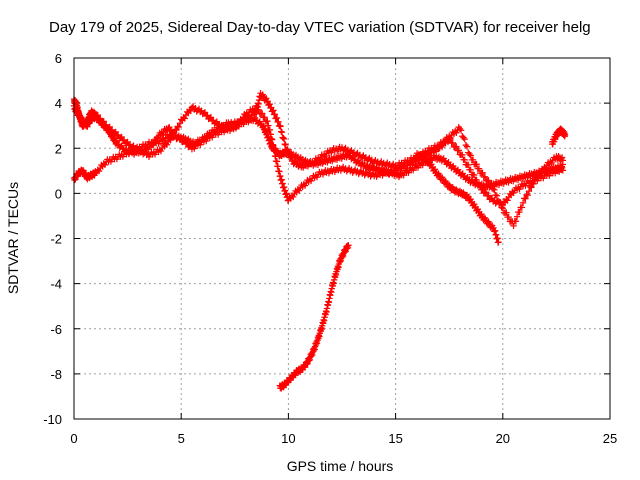 The width and height of the screenshot is (640, 480). I want to click on y-axis-label: SDTVAR / TECUs, so click(13, 238).